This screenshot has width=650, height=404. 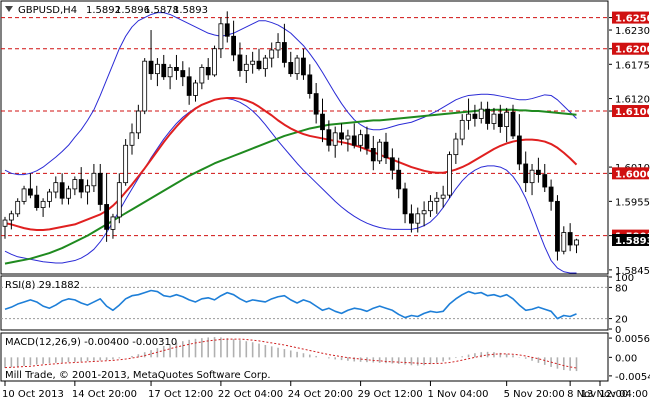 I want to click on macd-title: MACD(12,26,9) -0.00400 -0.00310, so click(x=91, y=342).